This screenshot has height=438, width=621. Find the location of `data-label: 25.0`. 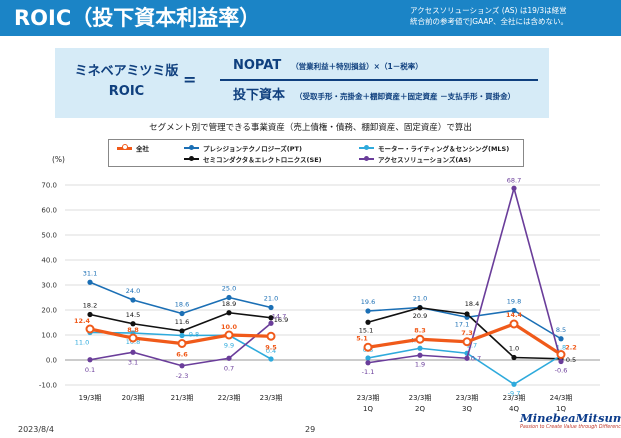

data-label: 25.0 is located at coordinates (229, 289).